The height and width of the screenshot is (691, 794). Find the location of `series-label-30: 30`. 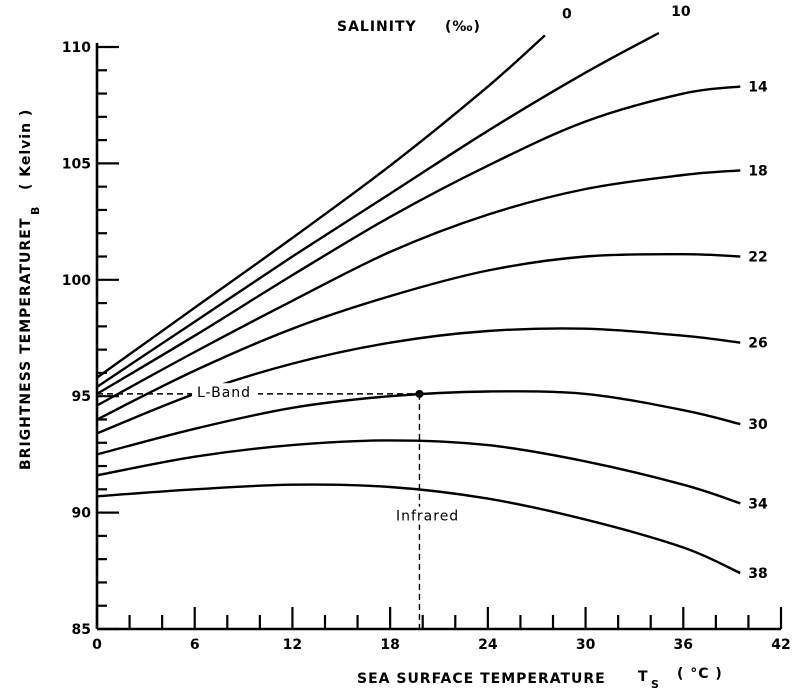

series-label-30: 30 is located at coordinates (758, 425).